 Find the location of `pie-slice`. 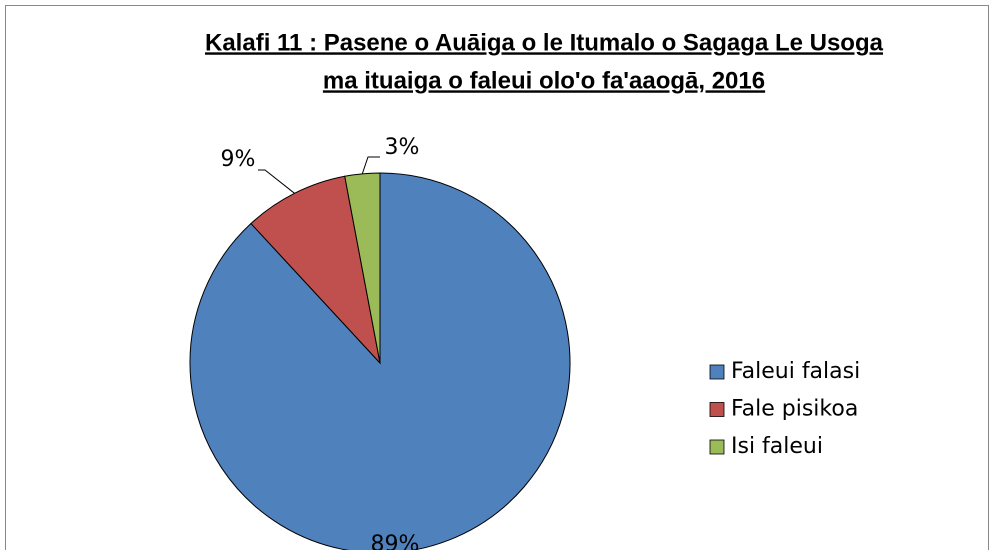

pie-slice is located at coordinates (315, 270).